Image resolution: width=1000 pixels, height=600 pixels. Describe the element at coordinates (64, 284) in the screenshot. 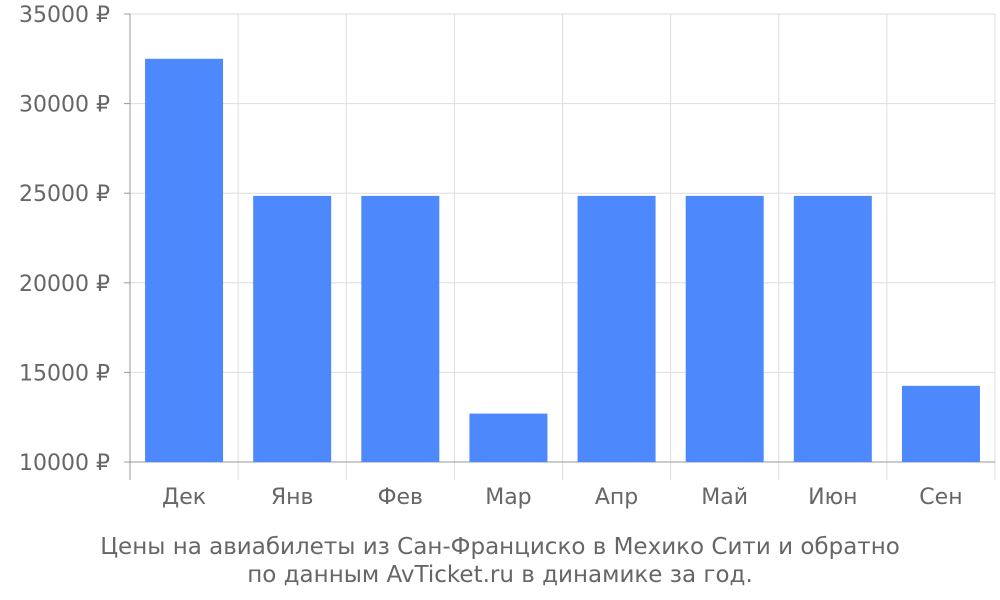

I see `y-tick-label: 20000 ₽` at that location.